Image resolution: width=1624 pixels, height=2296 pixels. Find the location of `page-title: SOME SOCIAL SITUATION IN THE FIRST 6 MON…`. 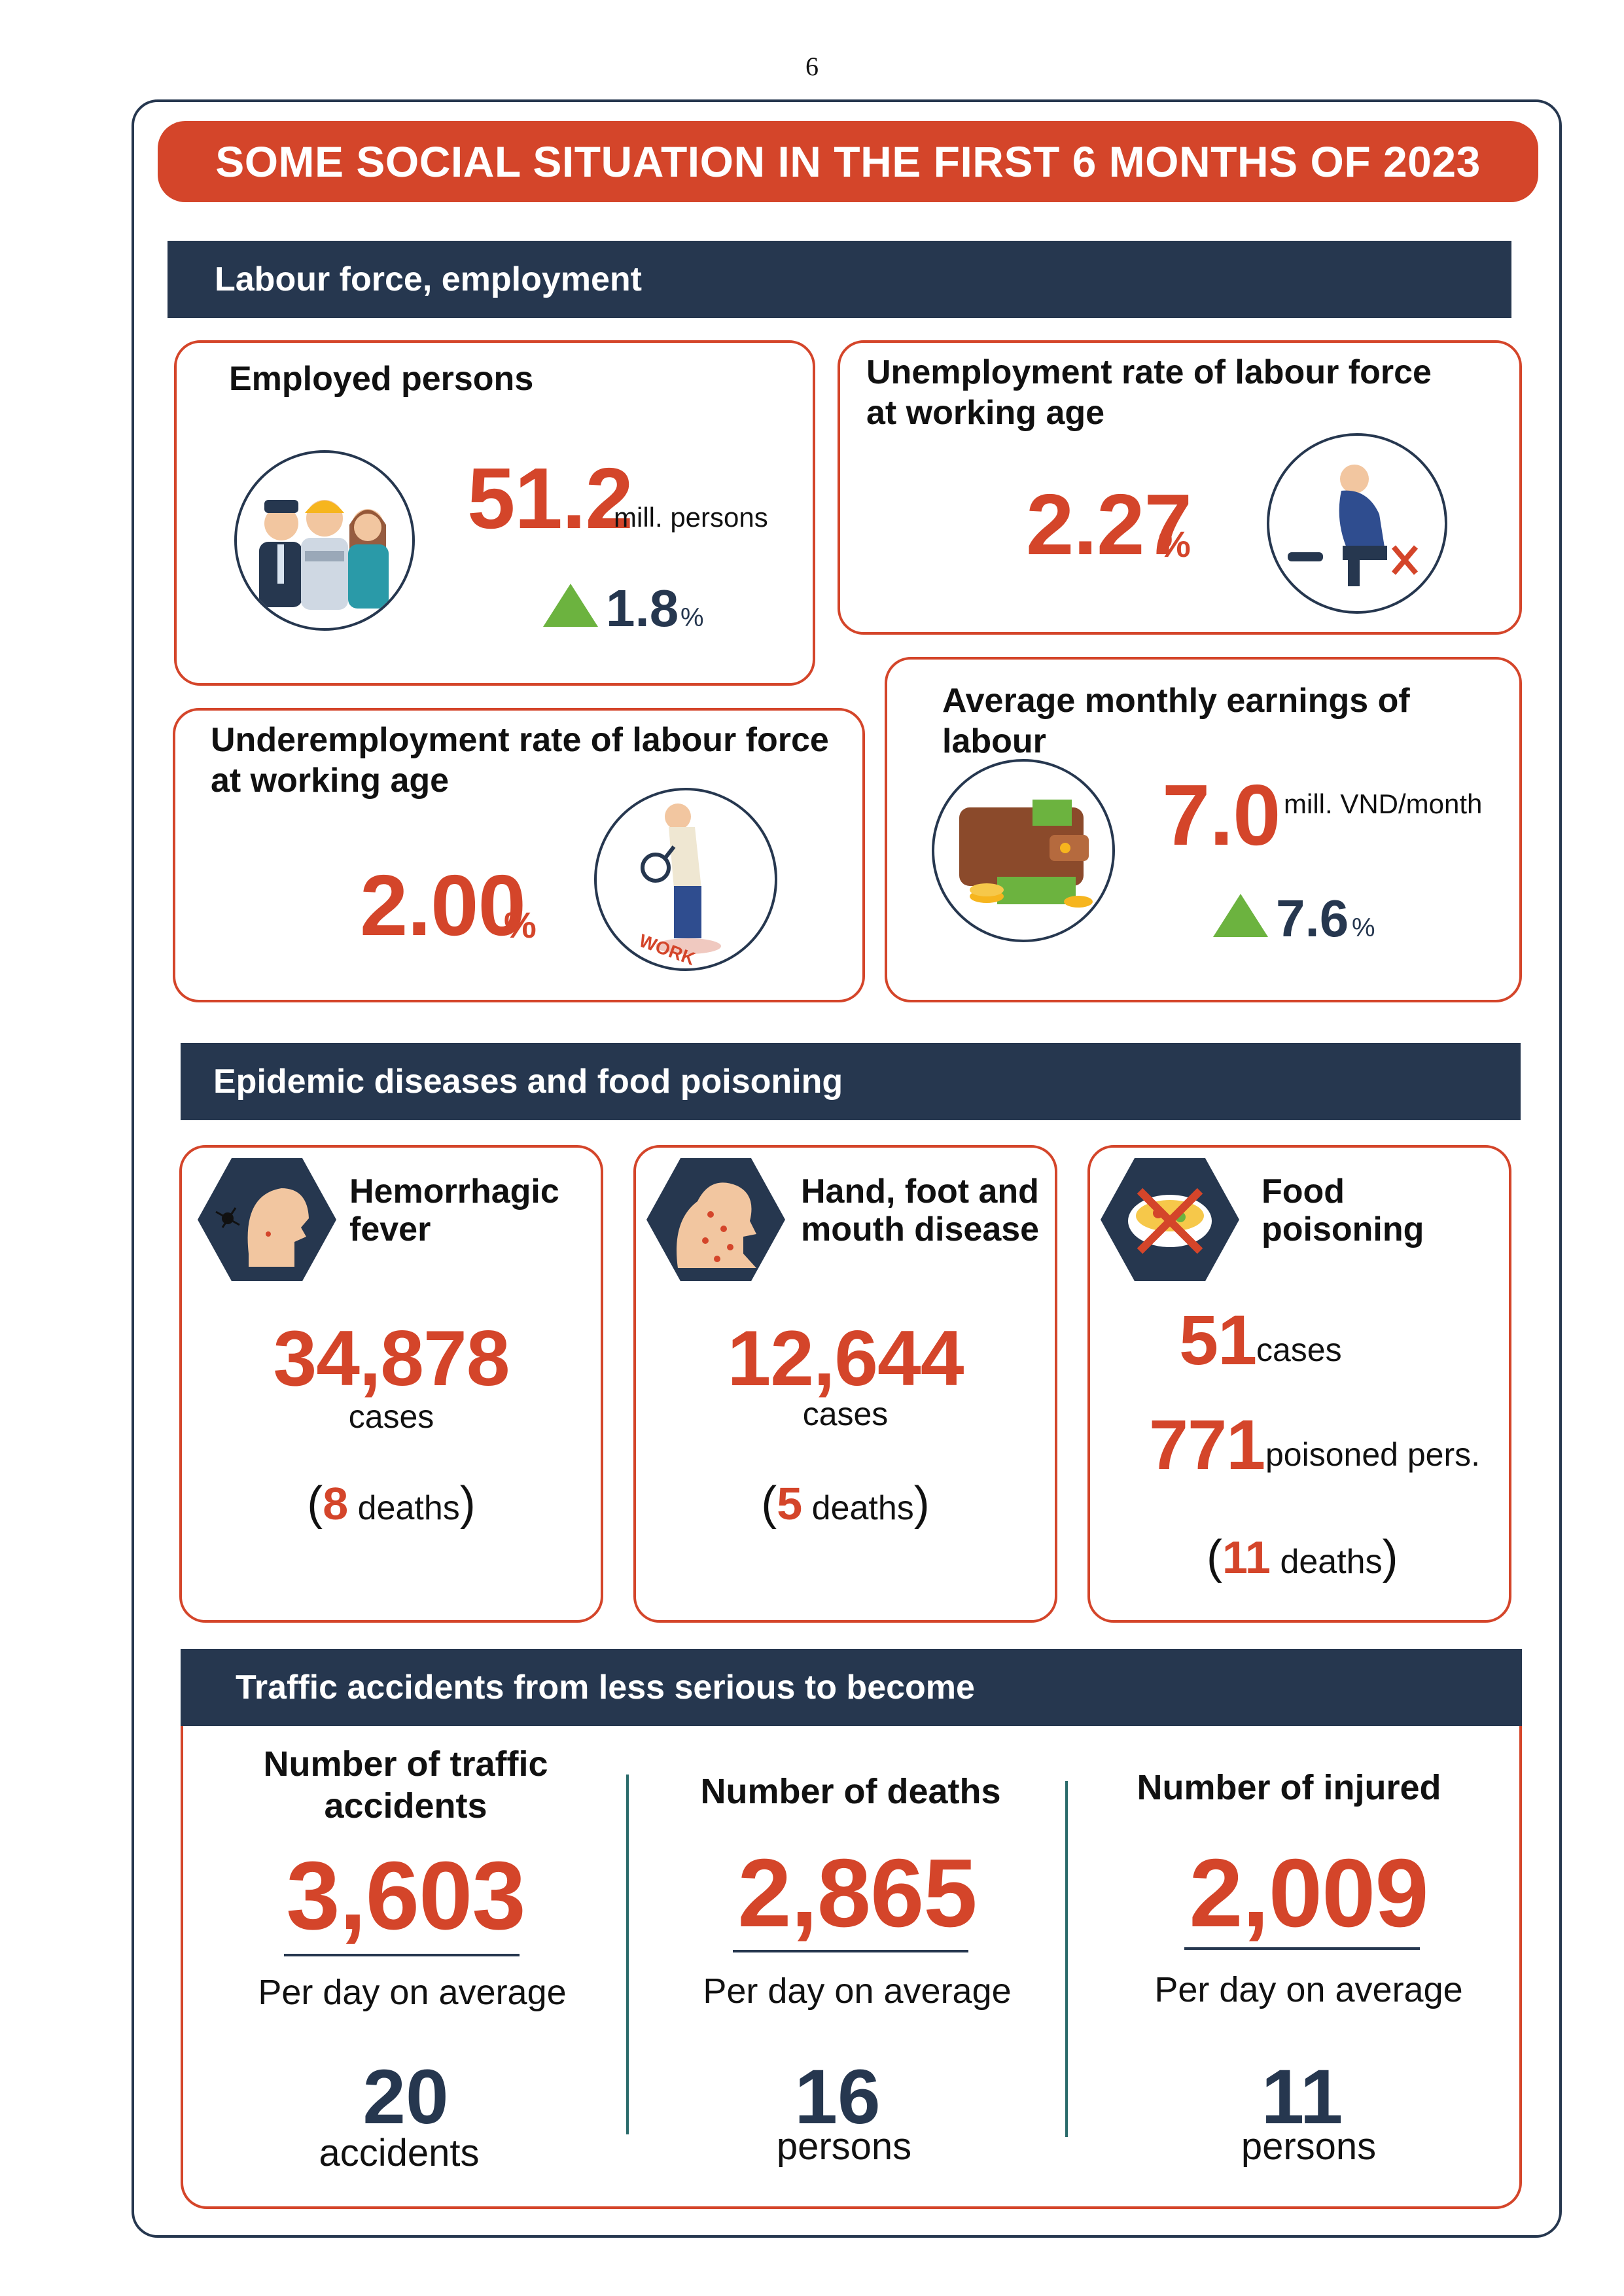

page-title: SOME SOCIAL SITUATION IN THE FIRST 6 MON… is located at coordinates (848, 161).